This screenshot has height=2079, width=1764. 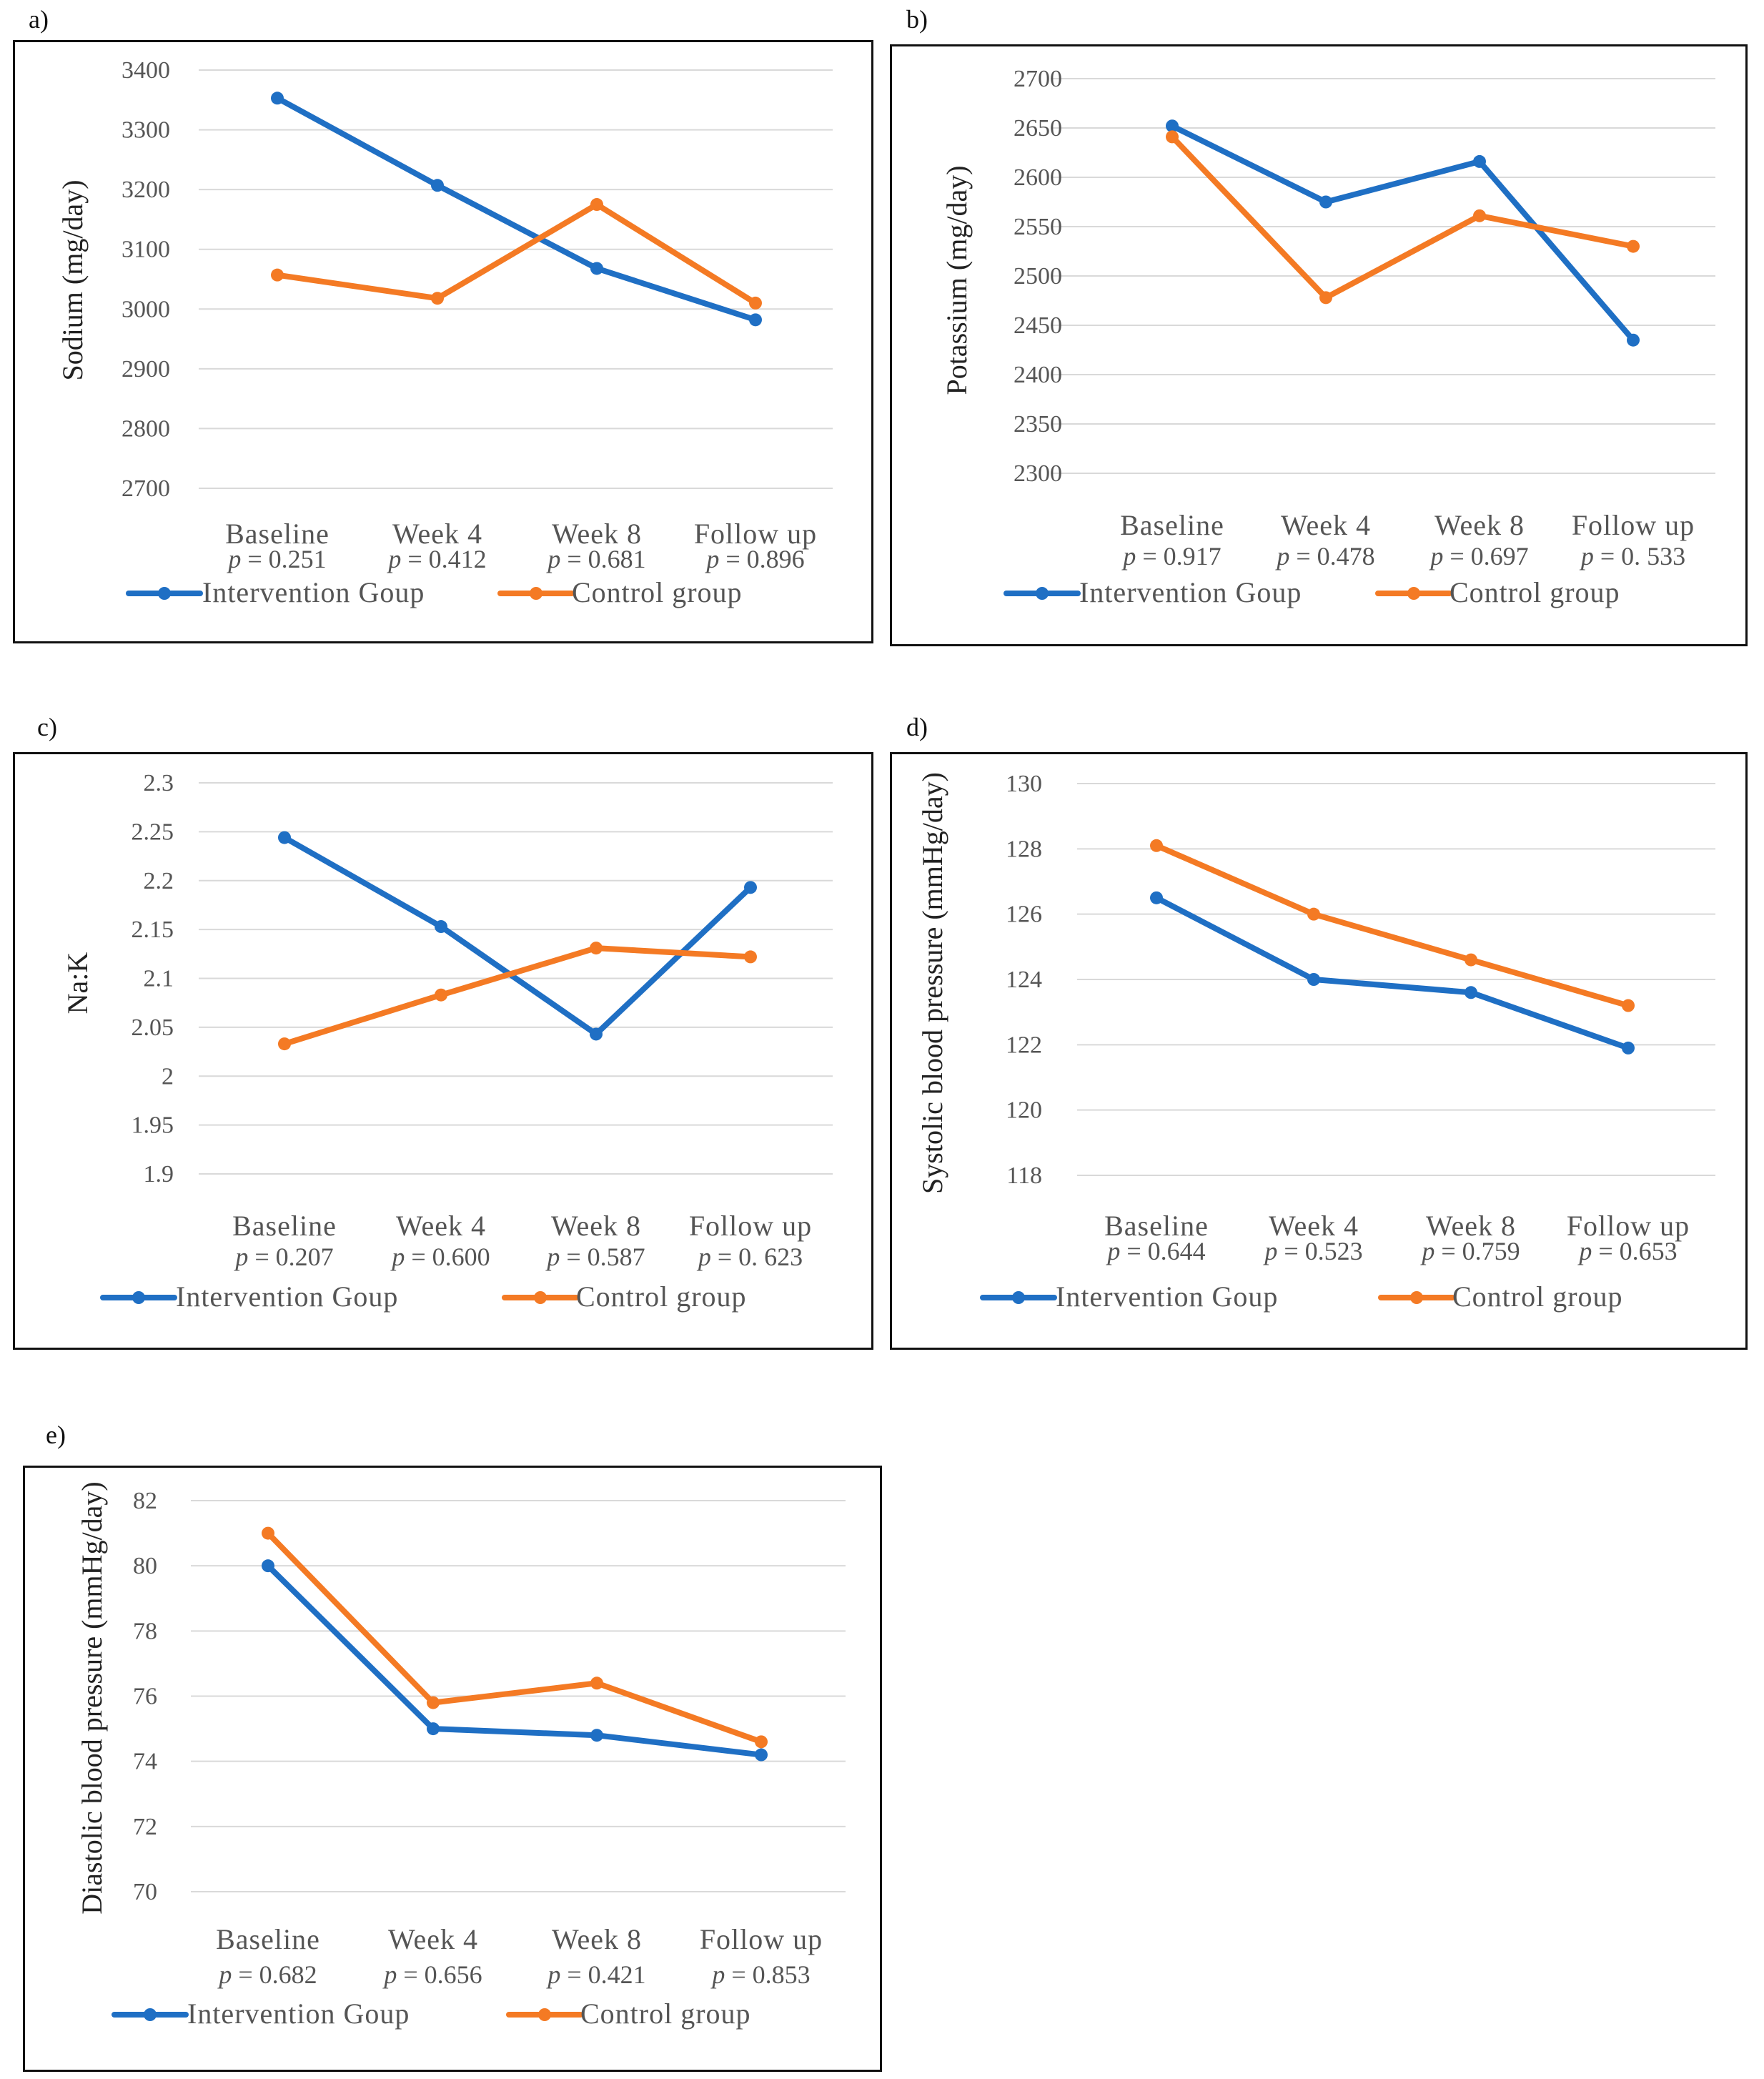 I want to click on chart-panel-e, so click(x=452, y=1769).